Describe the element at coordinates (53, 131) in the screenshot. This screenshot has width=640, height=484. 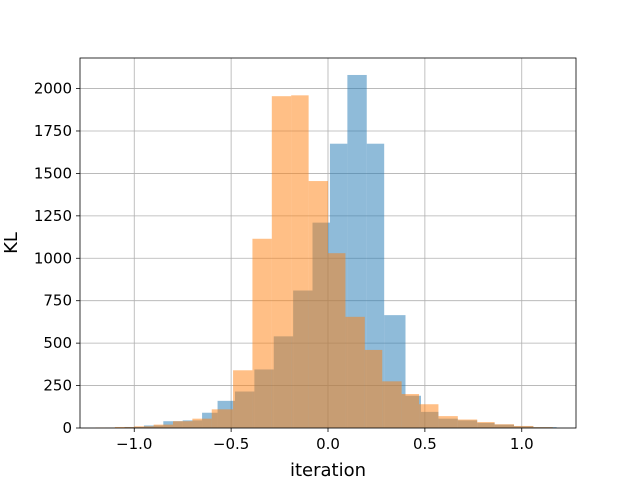
I see `y-tick-label: 1750` at that location.